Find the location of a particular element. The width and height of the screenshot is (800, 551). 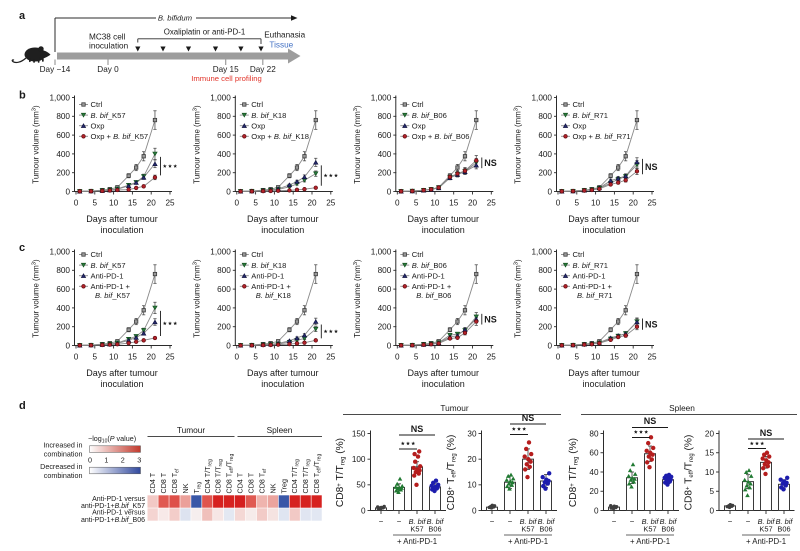

svg-text: Tissue is located at coordinates (281, 45).